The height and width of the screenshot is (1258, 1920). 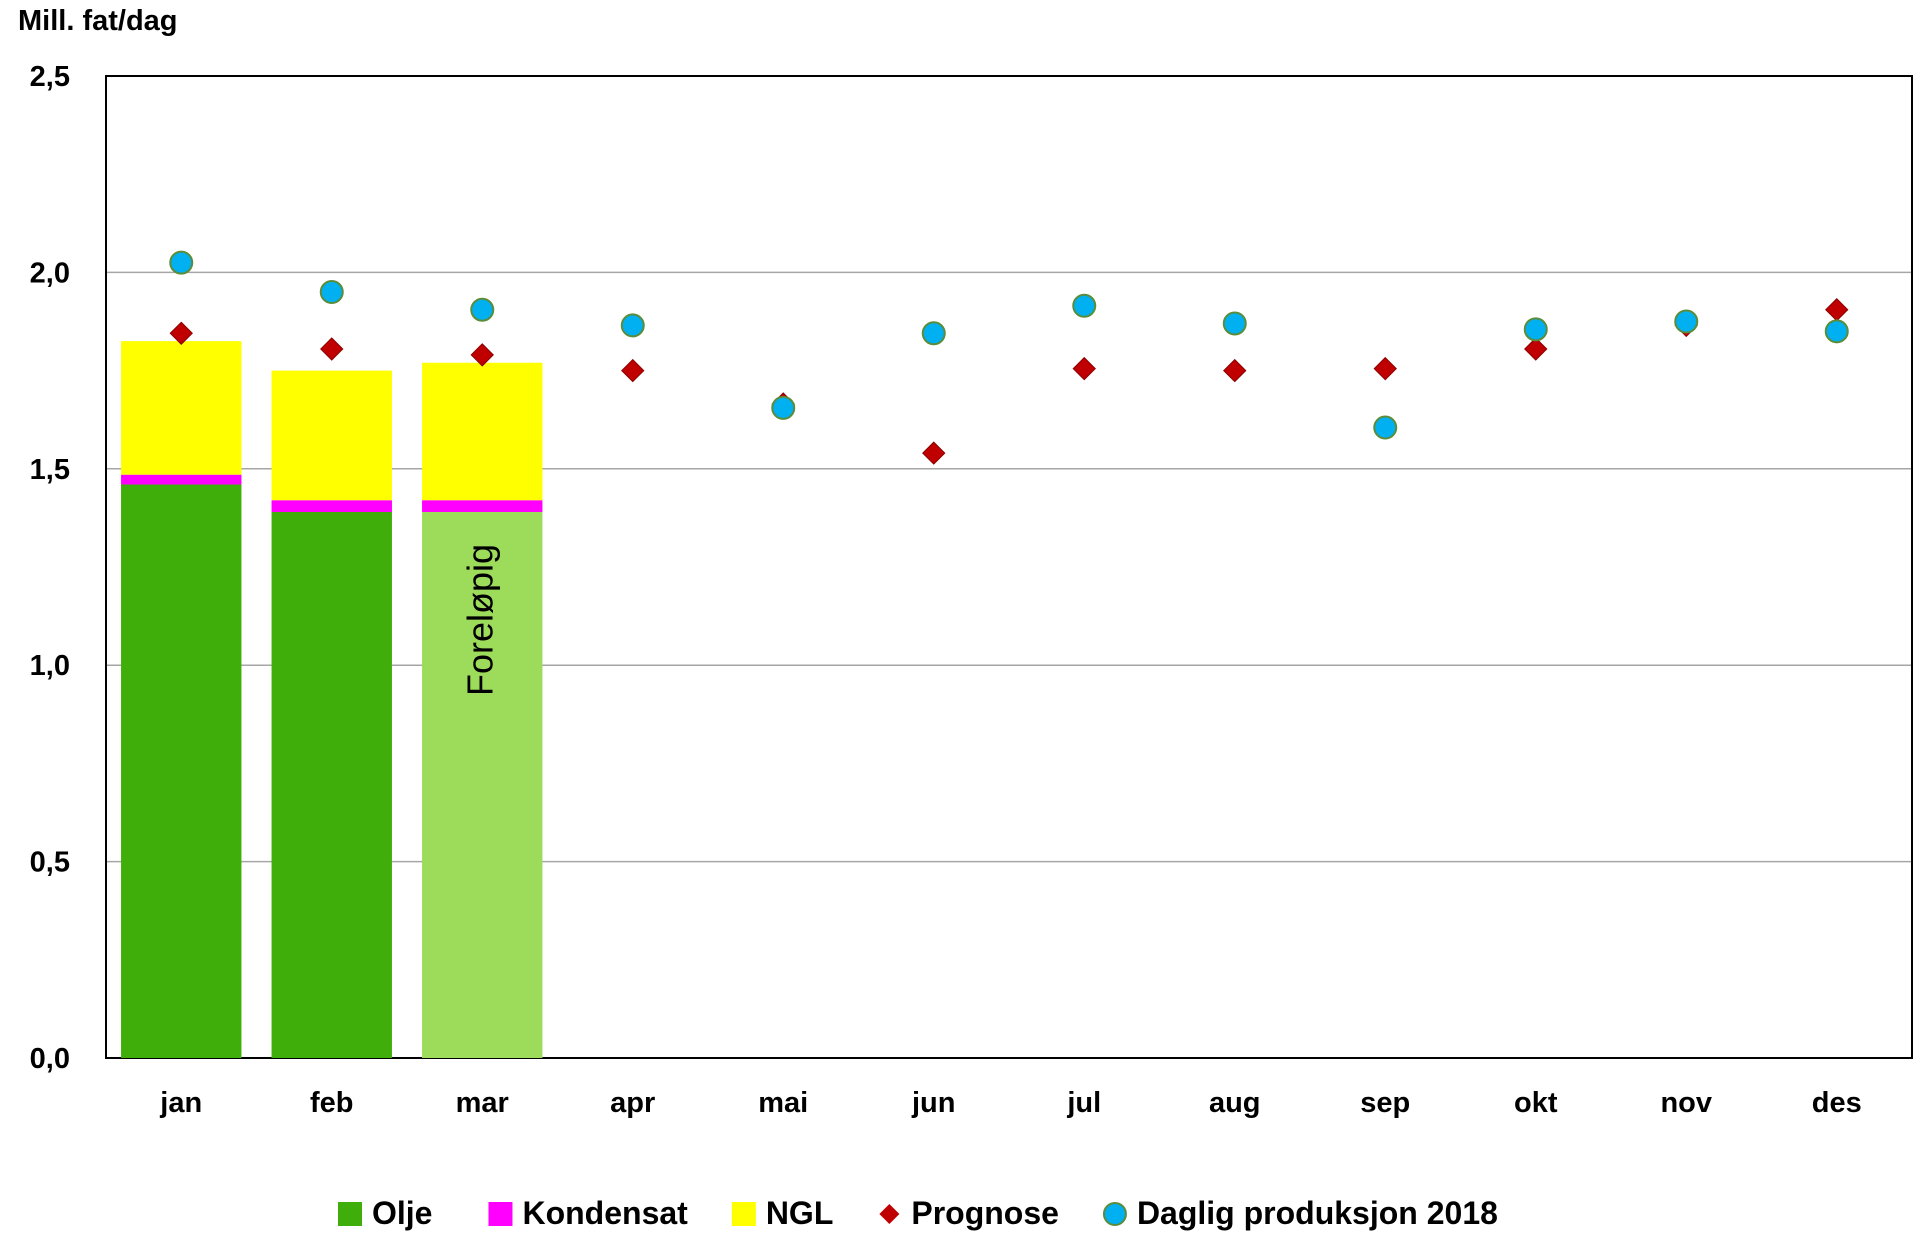 I want to click on bar-olje-feb, so click(x=331, y=785).